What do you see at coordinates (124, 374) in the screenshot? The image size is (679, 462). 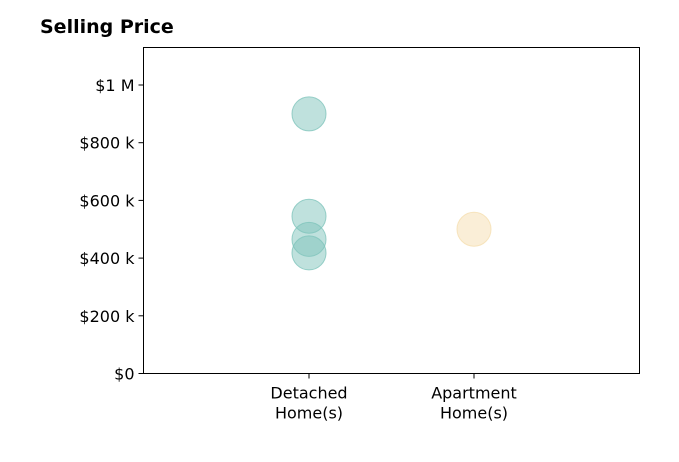 I see `y-tick-label: $0` at bounding box center [124, 374].